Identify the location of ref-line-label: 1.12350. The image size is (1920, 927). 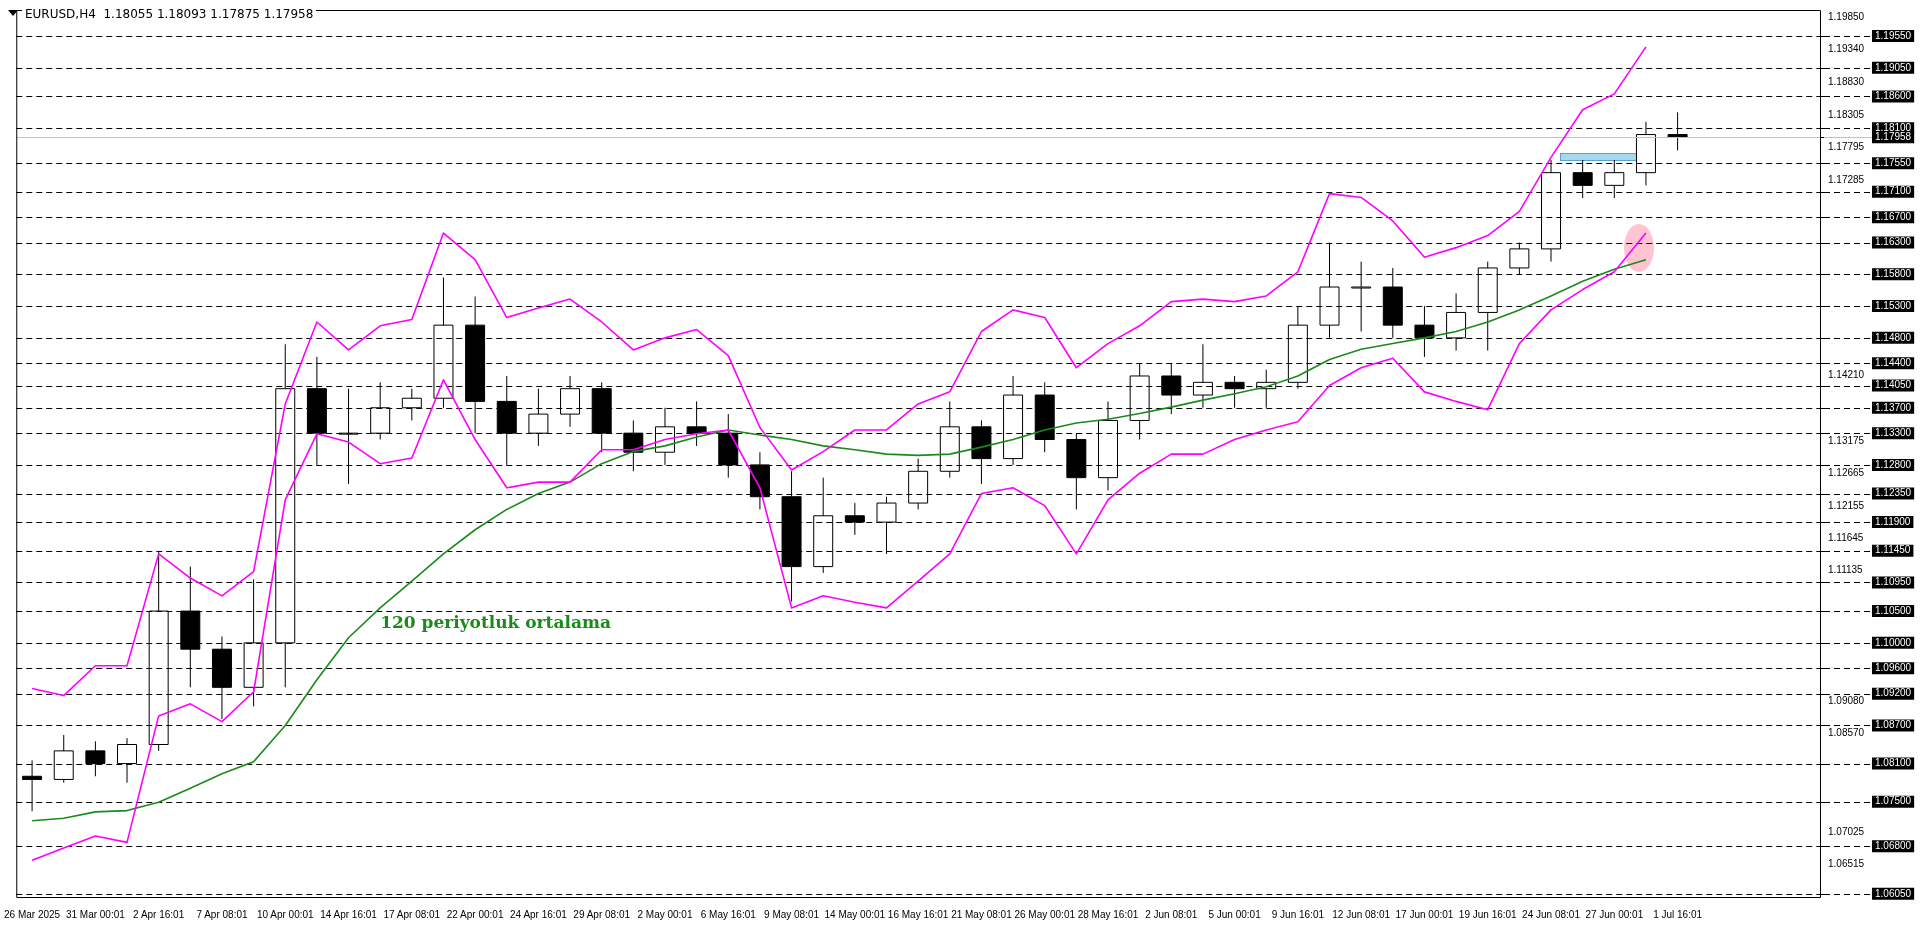
(1893, 493).